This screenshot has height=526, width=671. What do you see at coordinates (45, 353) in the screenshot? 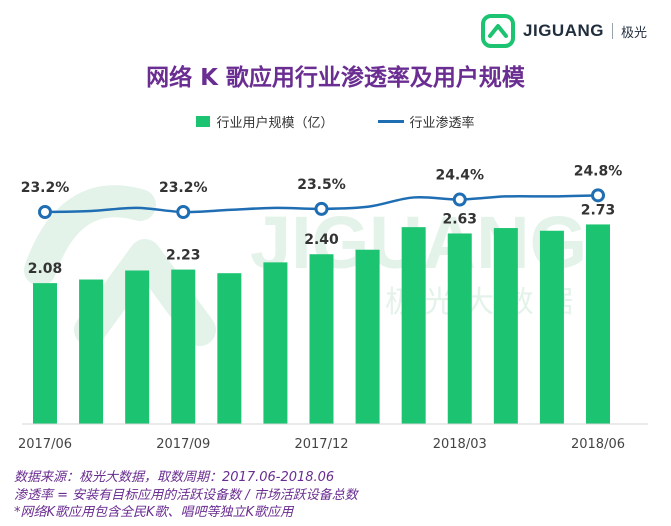
I see `bar-2017/06` at bounding box center [45, 353].